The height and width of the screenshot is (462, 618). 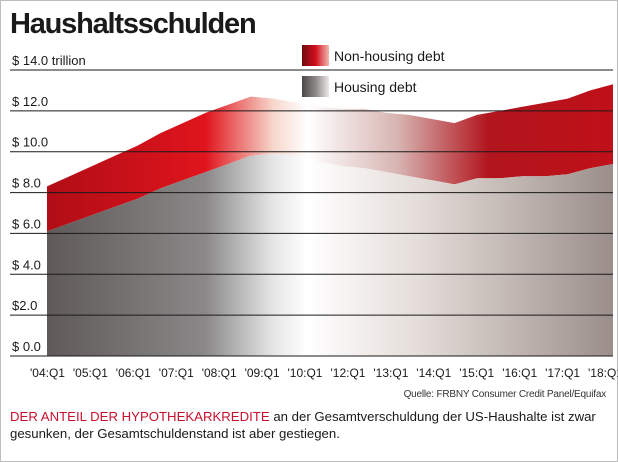 I want to click on x-tick-label: '09:Q1, so click(x=262, y=373).